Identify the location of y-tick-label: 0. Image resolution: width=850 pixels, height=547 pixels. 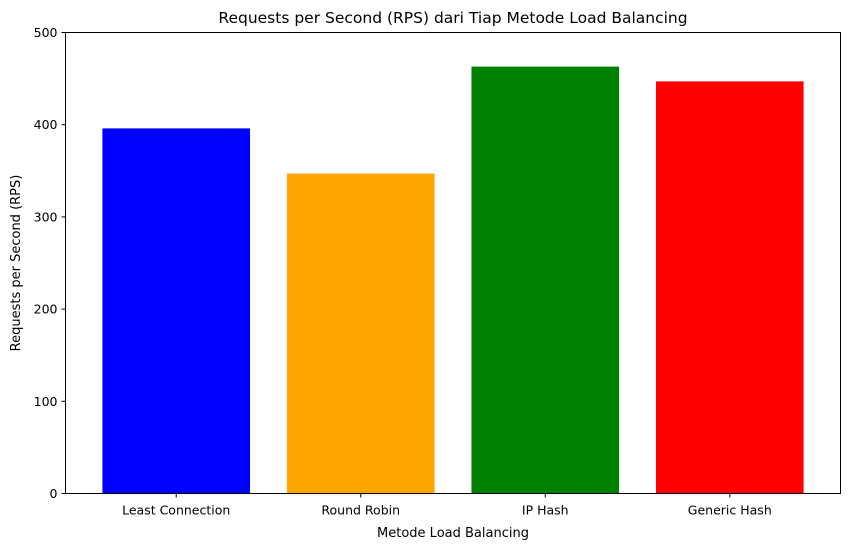
(54, 493).